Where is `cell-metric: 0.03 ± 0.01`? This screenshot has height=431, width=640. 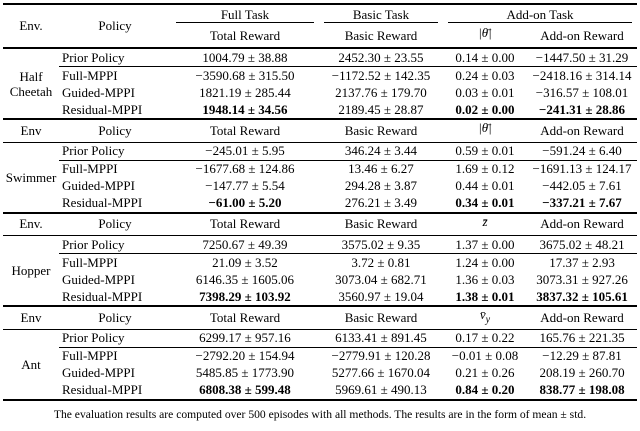
cell-metric: 0.03 ± 0.01 is located at coordinates (485, 92).